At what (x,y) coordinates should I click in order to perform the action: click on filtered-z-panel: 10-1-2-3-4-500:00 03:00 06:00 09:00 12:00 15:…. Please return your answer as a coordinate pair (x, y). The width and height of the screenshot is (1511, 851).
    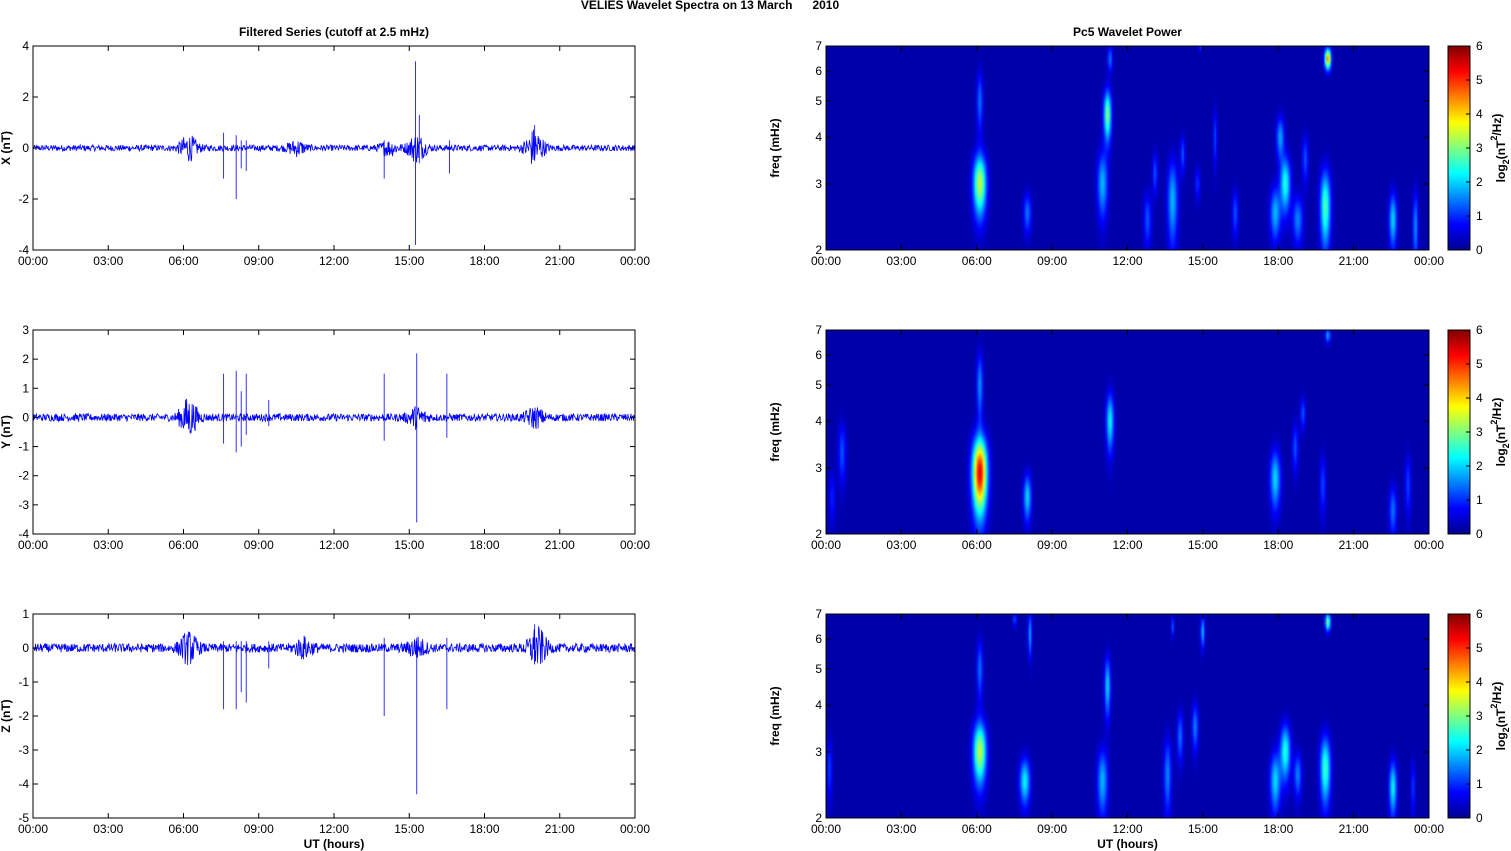
    Looking at the image, I should click on (325, 729).